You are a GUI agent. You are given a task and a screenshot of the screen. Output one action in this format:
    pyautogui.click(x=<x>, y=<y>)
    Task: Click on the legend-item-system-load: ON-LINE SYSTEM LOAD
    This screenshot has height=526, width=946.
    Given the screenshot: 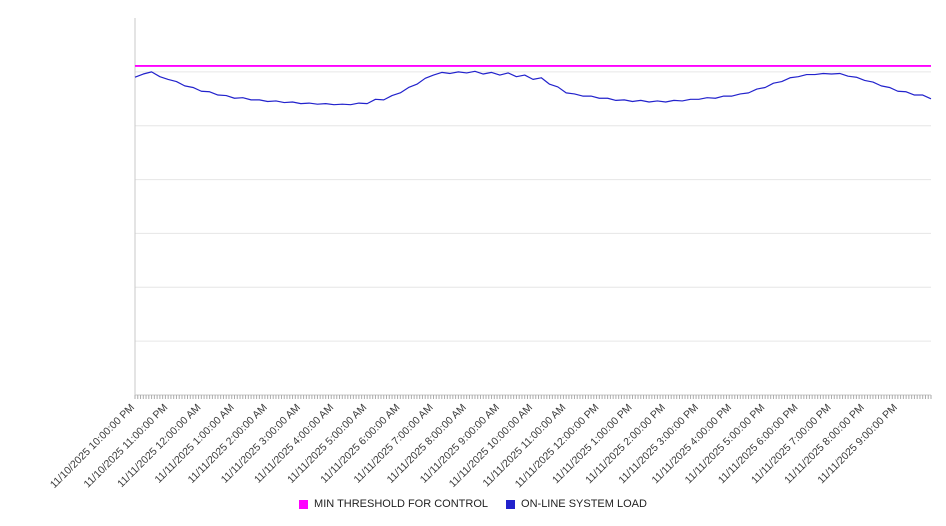 What is the action you would take?
    pyautogui.click(x=576, y=504)
    